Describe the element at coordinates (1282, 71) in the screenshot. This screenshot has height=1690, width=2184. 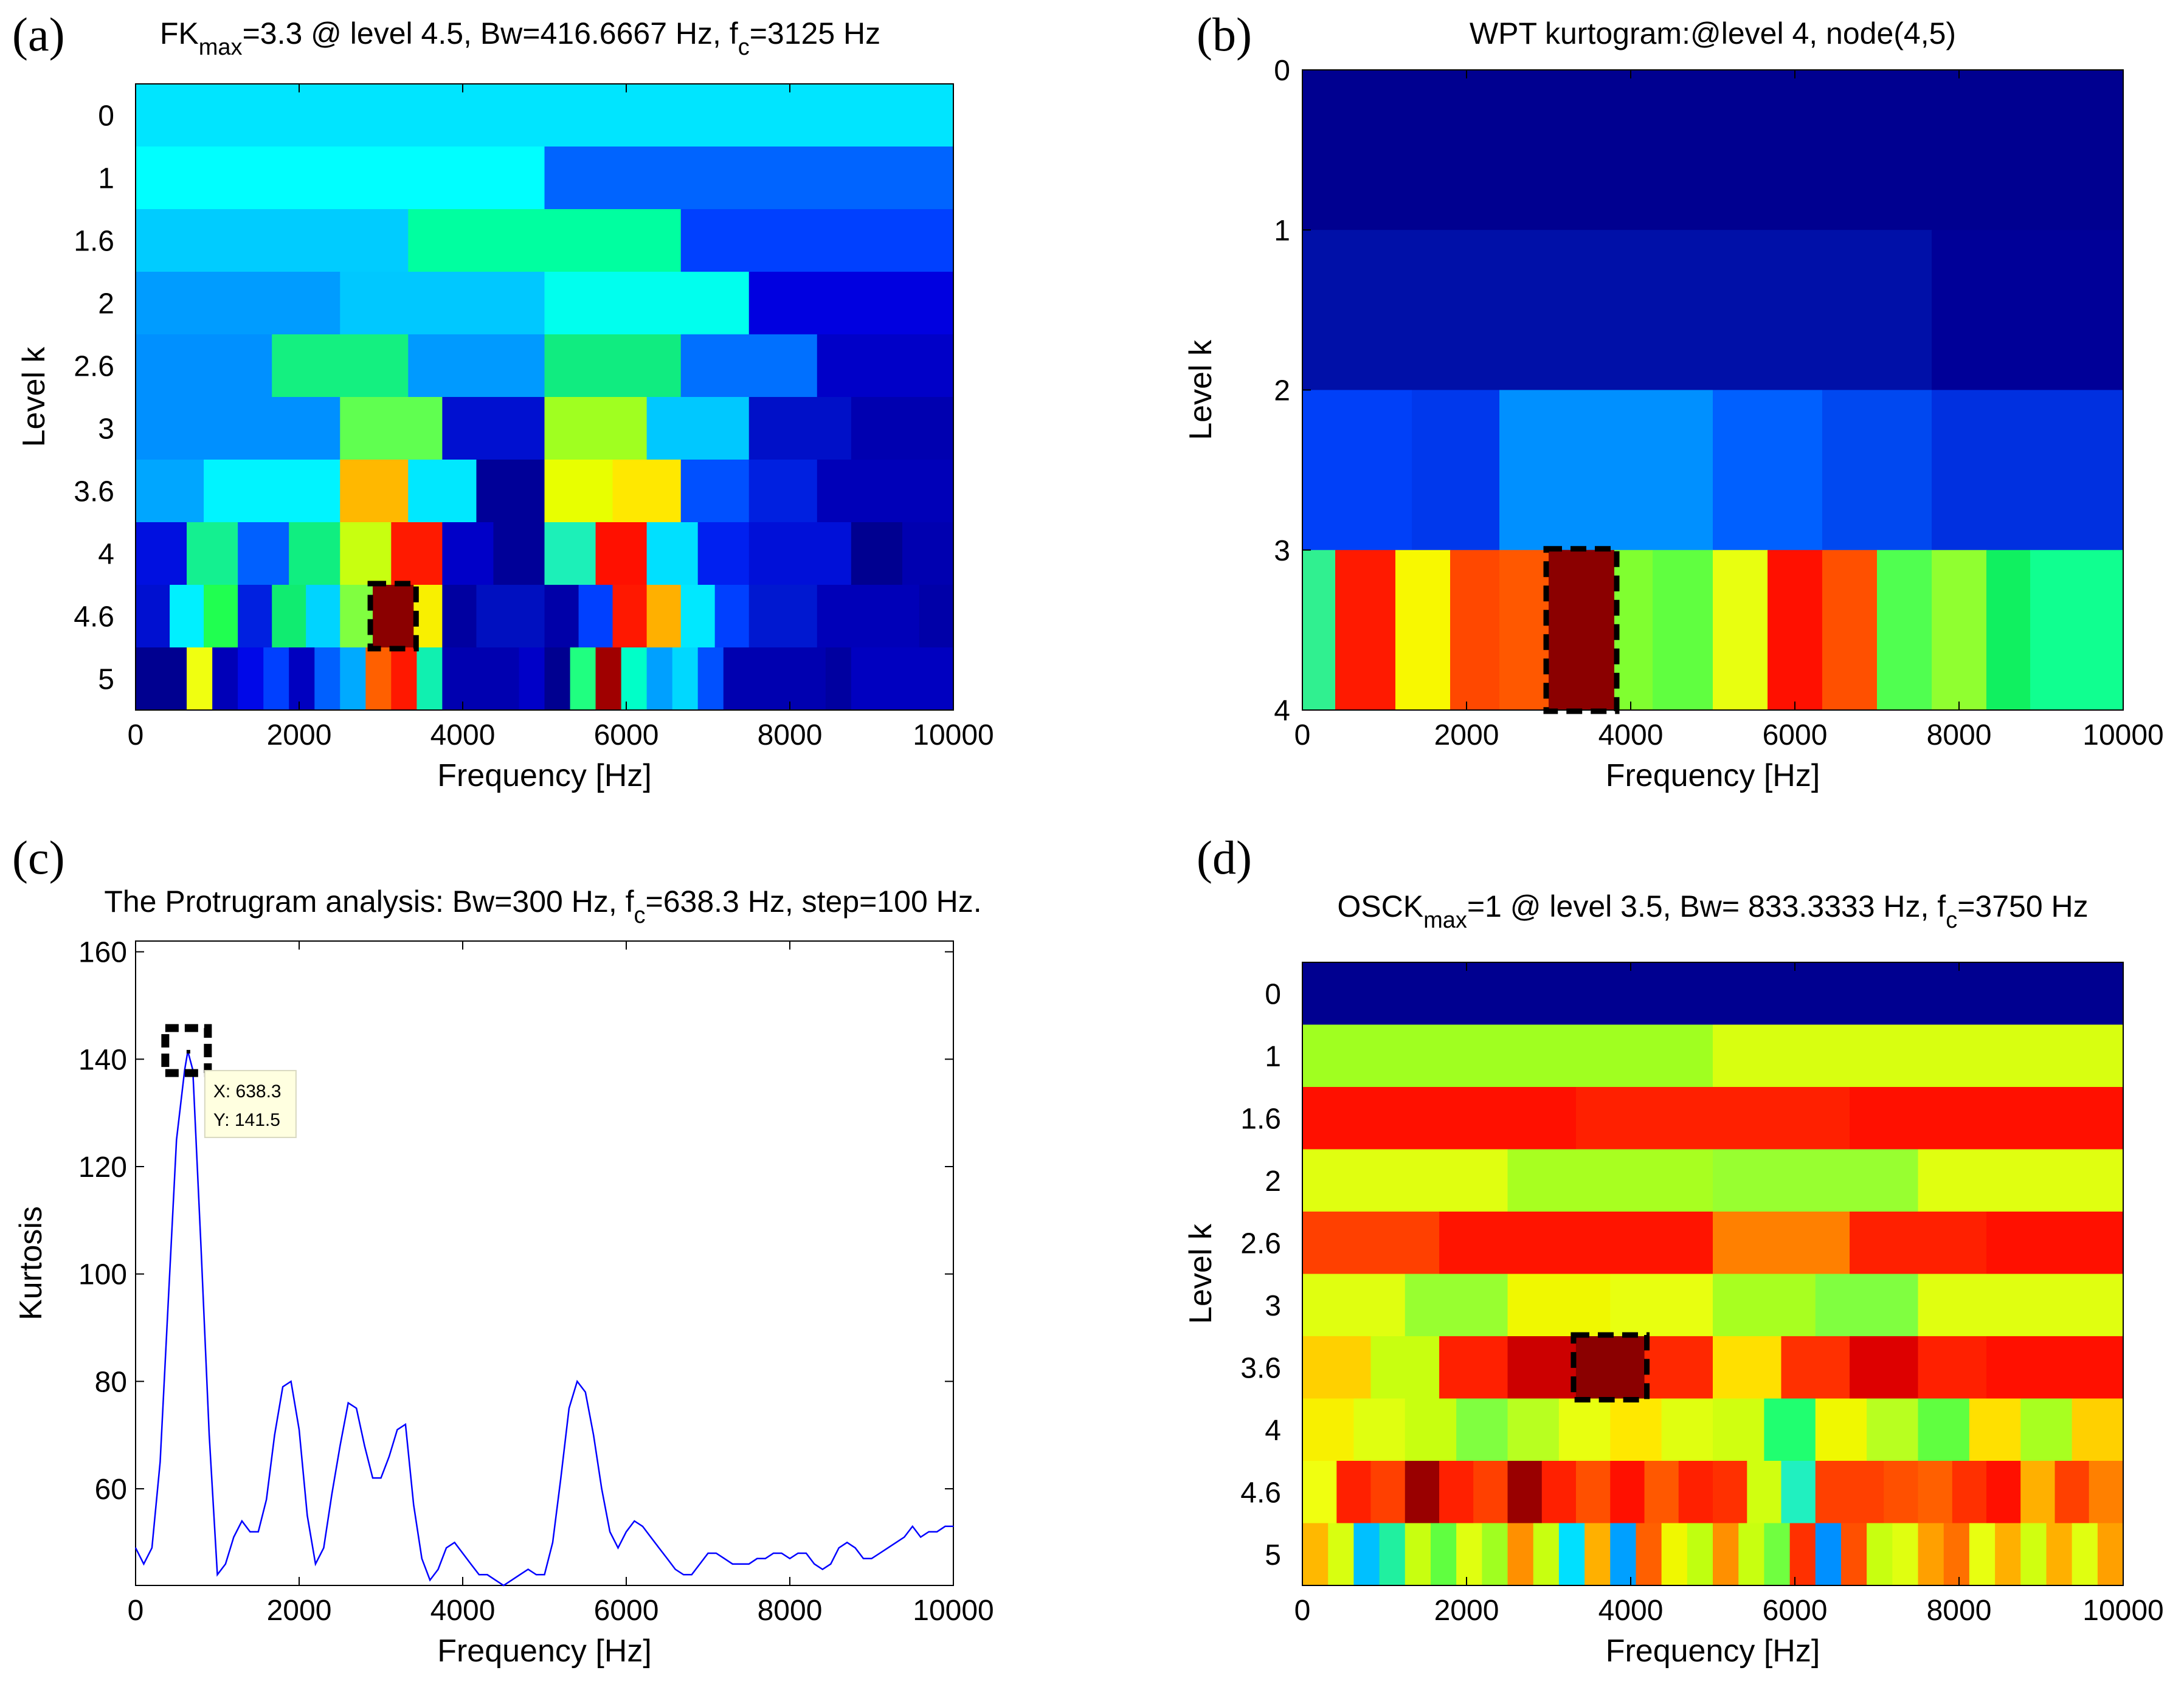
I see `y-tick-label: 0` at that location.